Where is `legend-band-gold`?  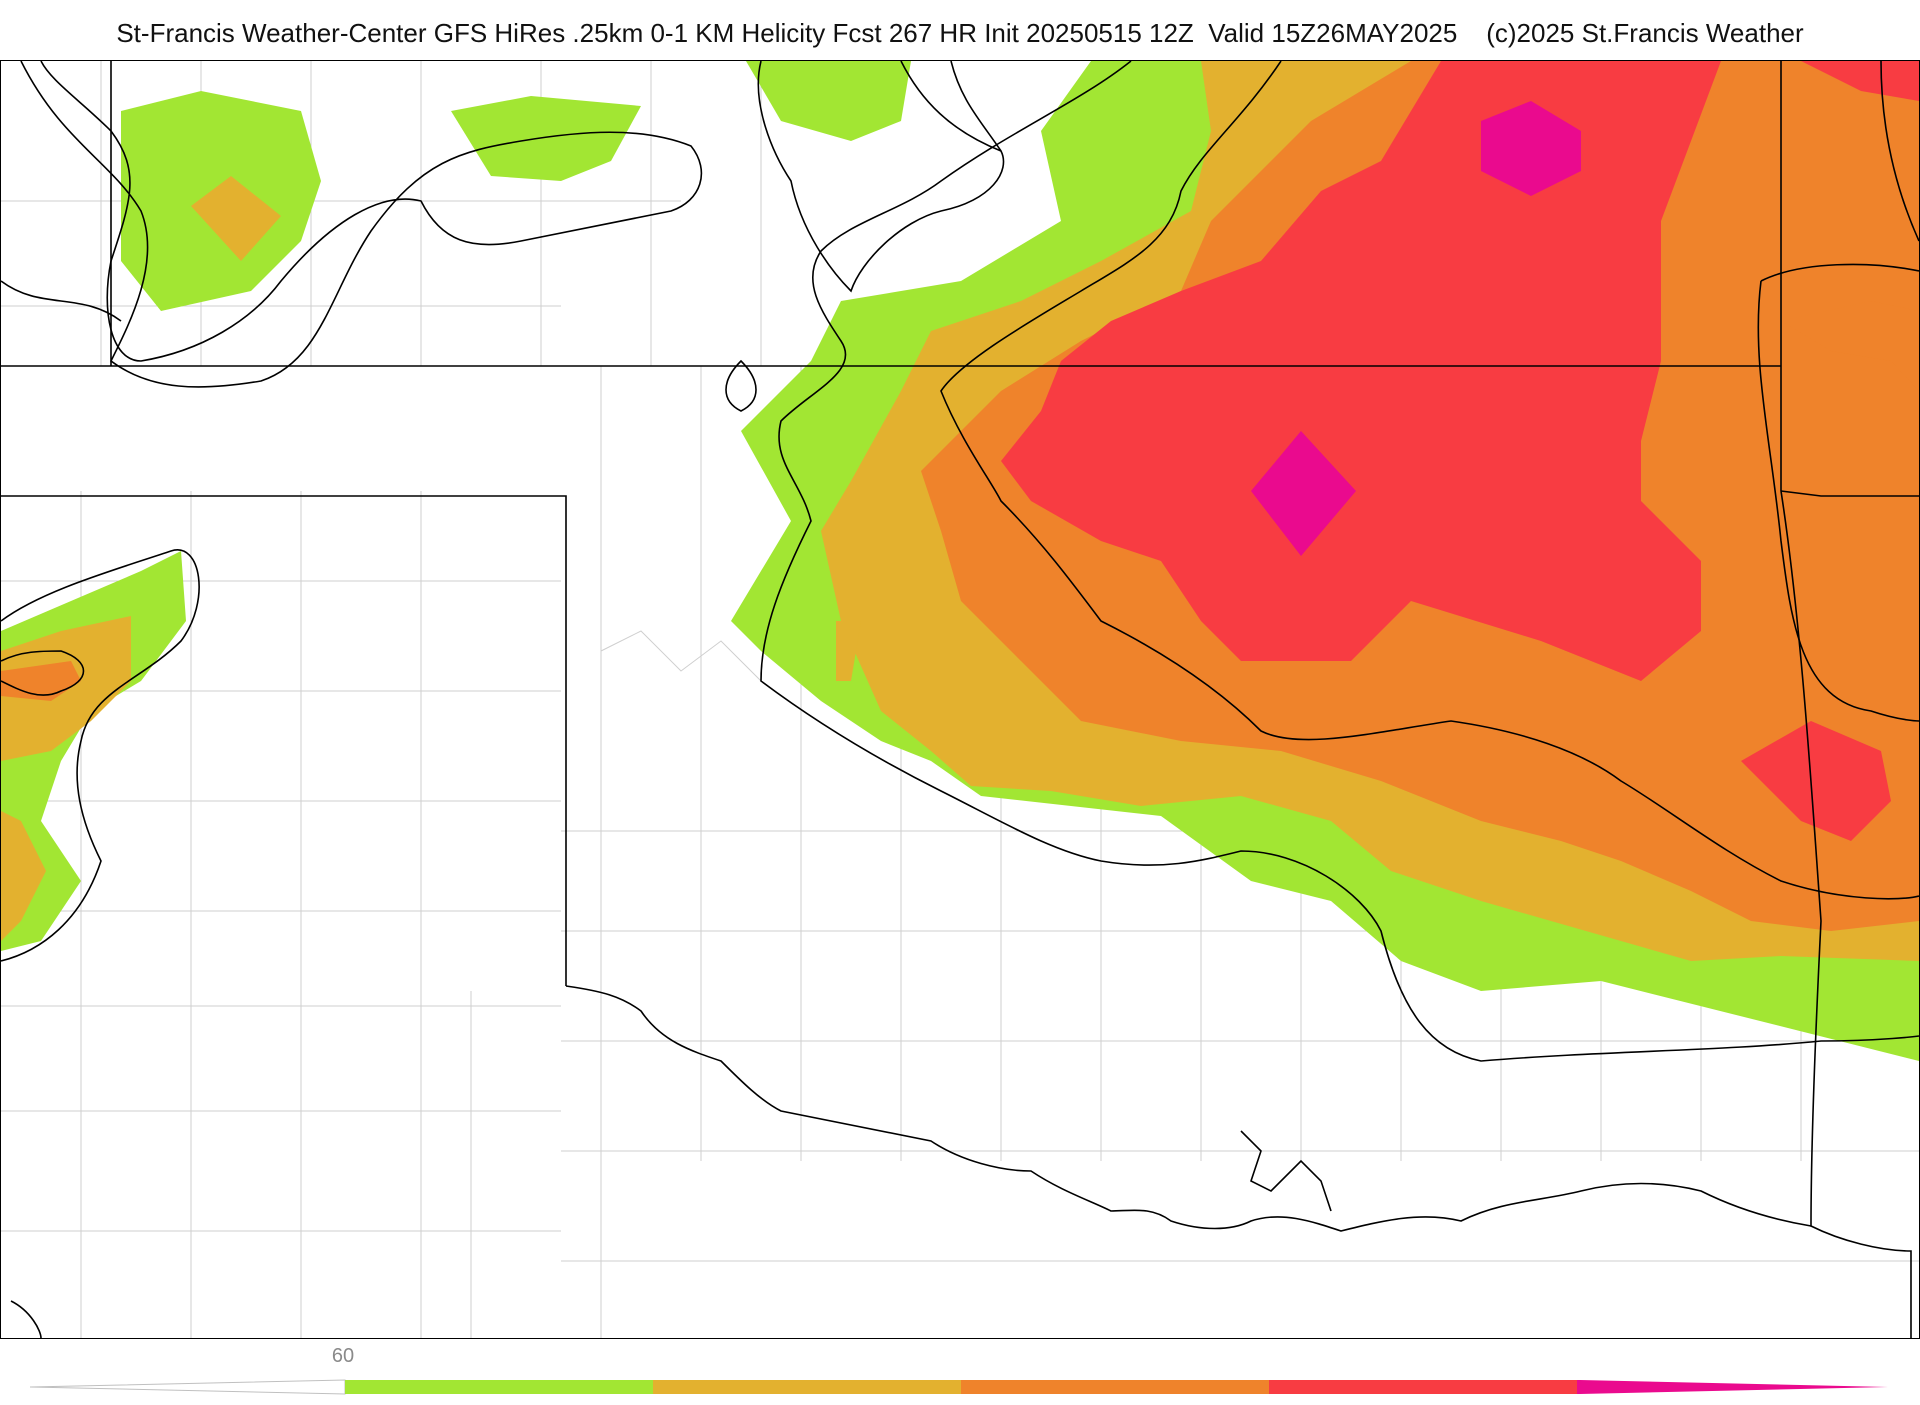 legend-band-gold is located at coordinates (807, 1387).